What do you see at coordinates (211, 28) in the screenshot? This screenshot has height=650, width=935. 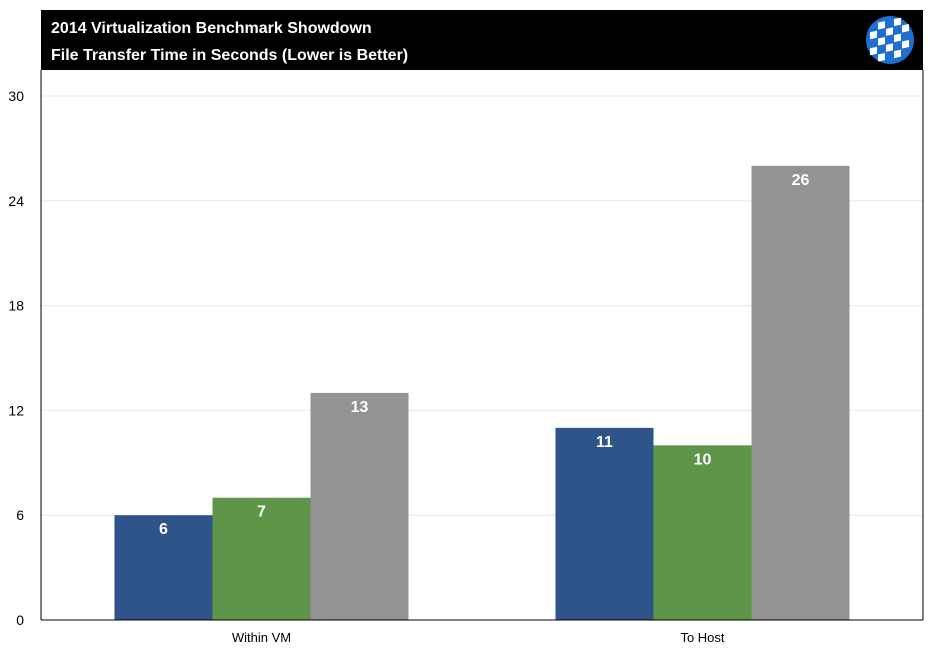 I see `chart-title: 2014 Virtualization Benchmark Showdown` at bounding box center [211, 28].